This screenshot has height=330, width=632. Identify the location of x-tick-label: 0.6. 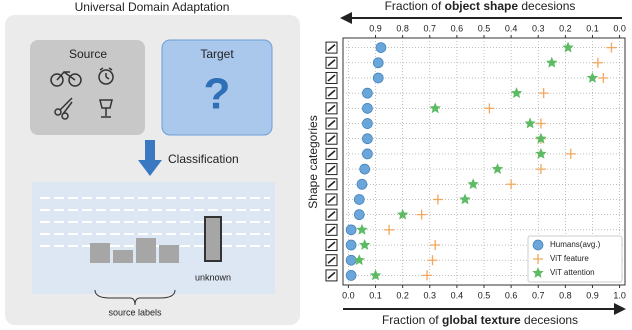
(511, 295).